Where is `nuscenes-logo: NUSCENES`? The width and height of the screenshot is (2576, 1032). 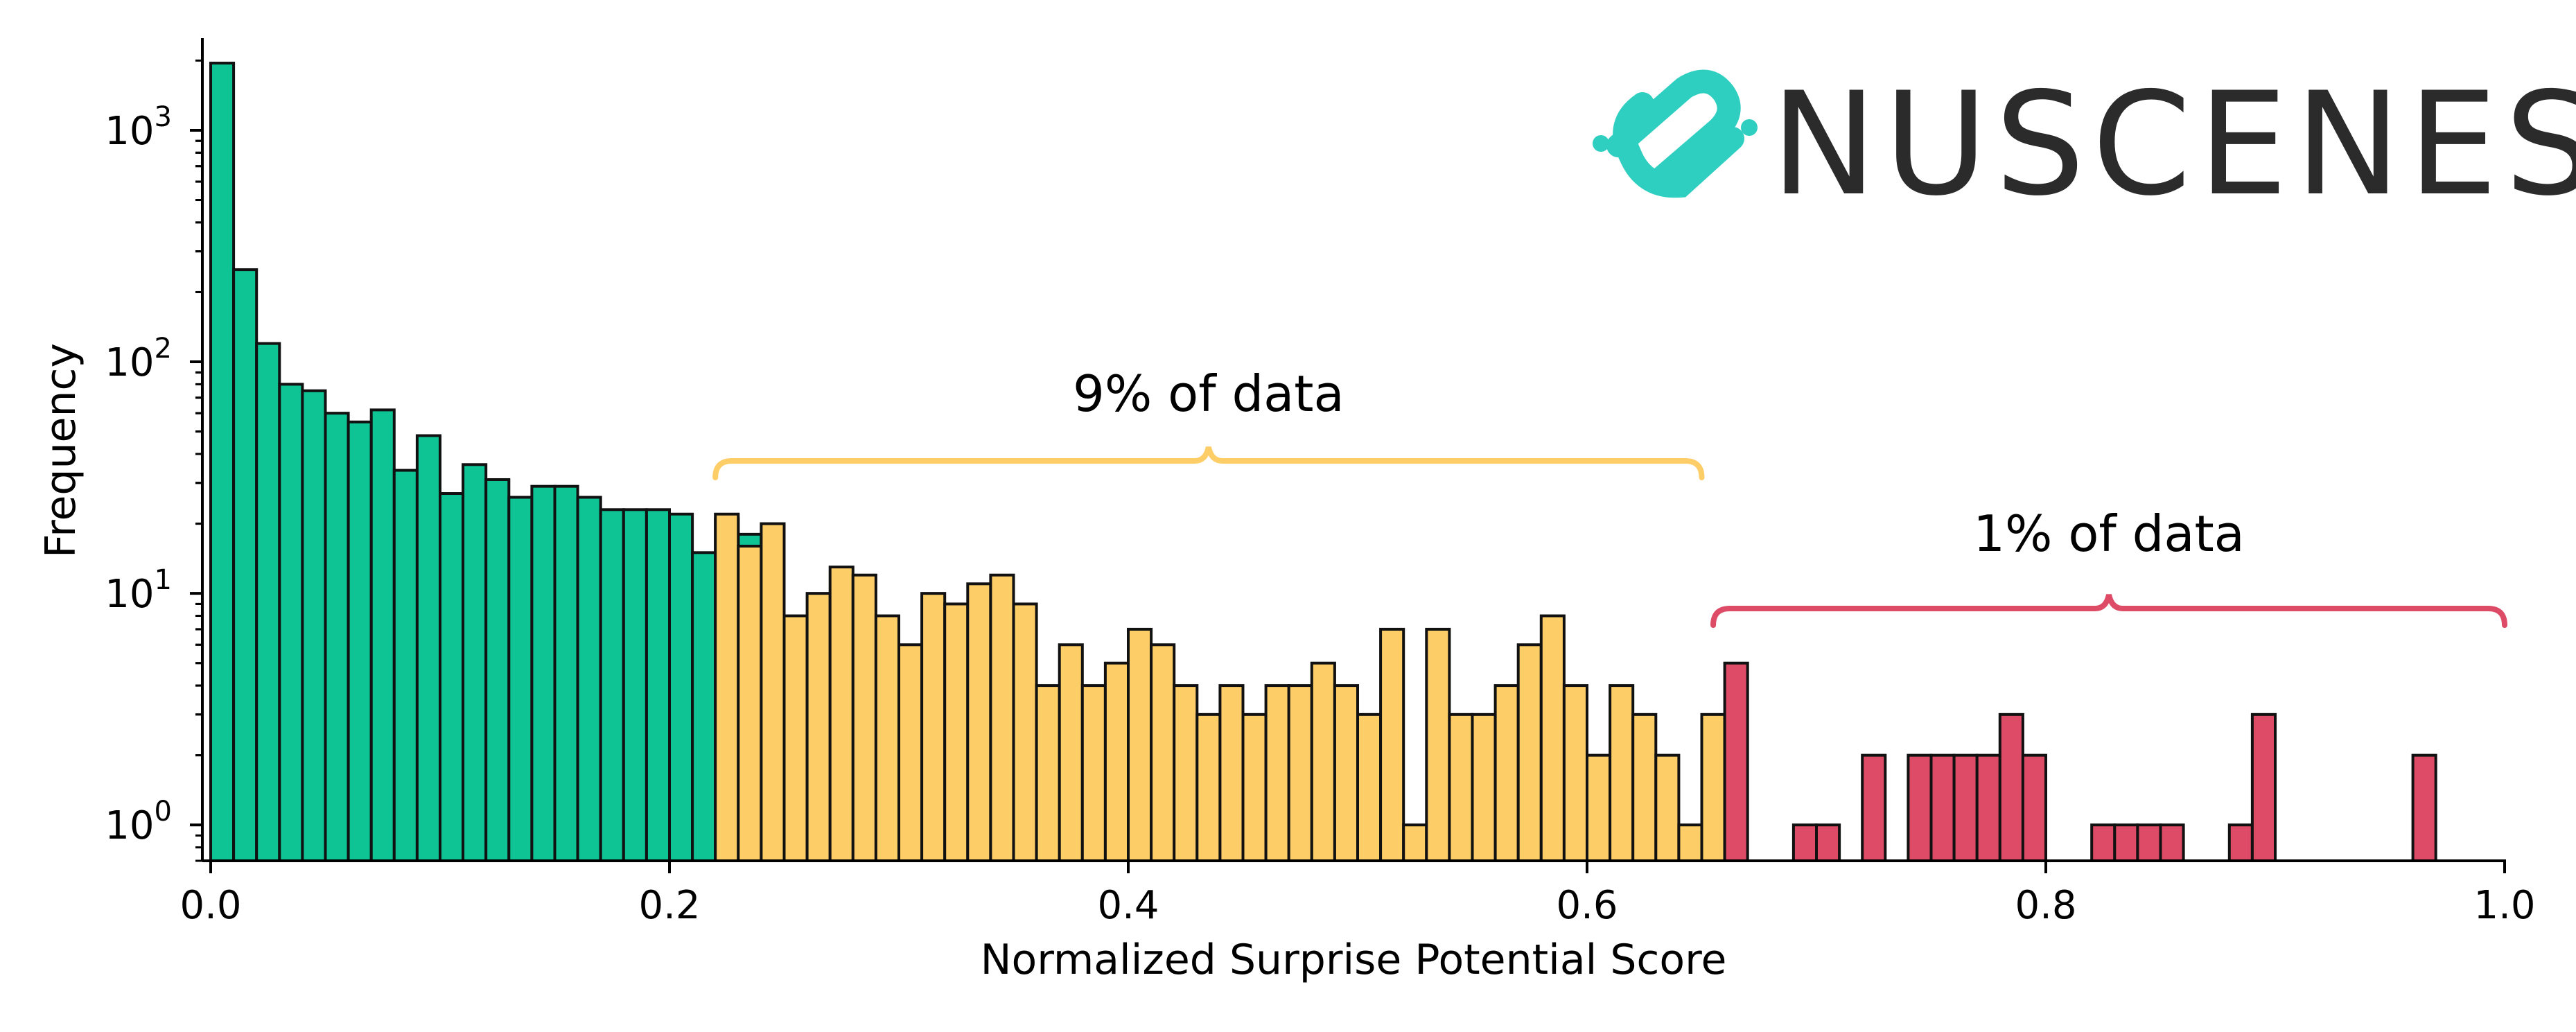
nuscenes-logo: NUSCENES is located at coordinates (2084, 144).